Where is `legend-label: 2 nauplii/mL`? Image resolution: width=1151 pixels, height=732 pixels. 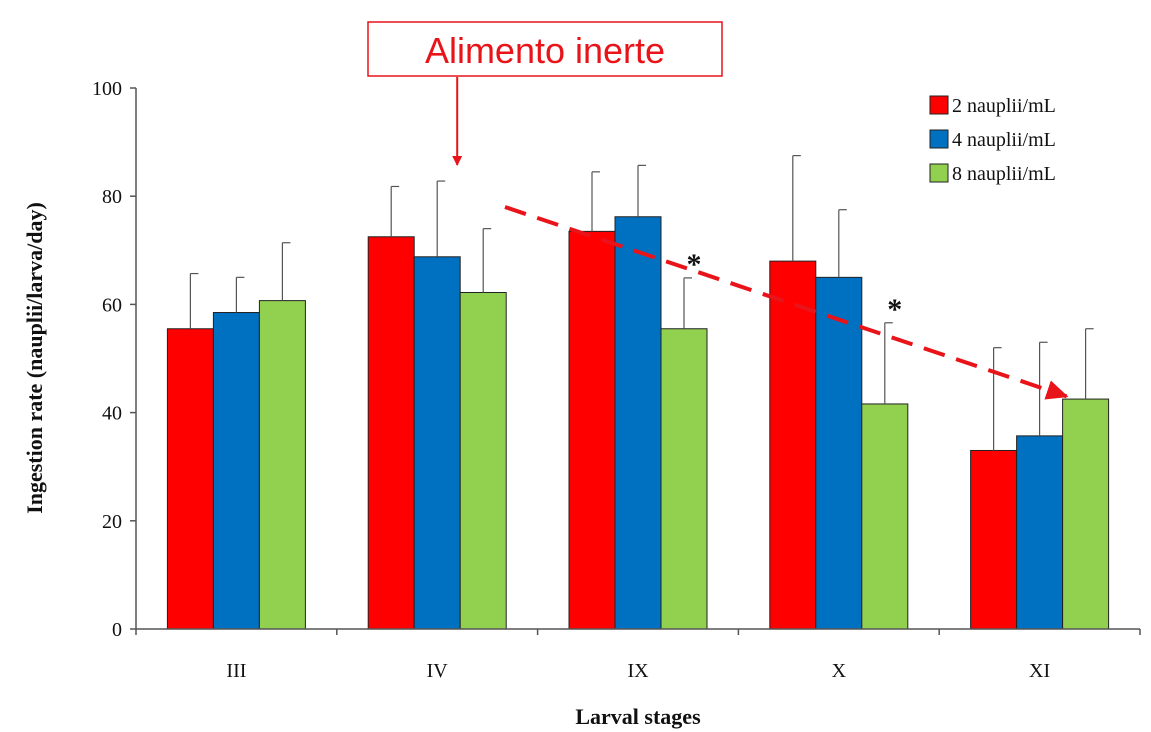
legend-label: 2 nauplii/mL is located at coordinates (1004, 106).